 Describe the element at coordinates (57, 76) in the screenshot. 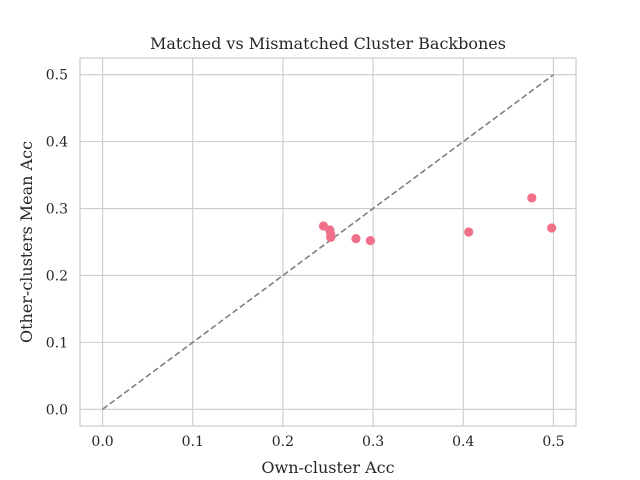

I see `y-tick-label: 0.5` at that location.